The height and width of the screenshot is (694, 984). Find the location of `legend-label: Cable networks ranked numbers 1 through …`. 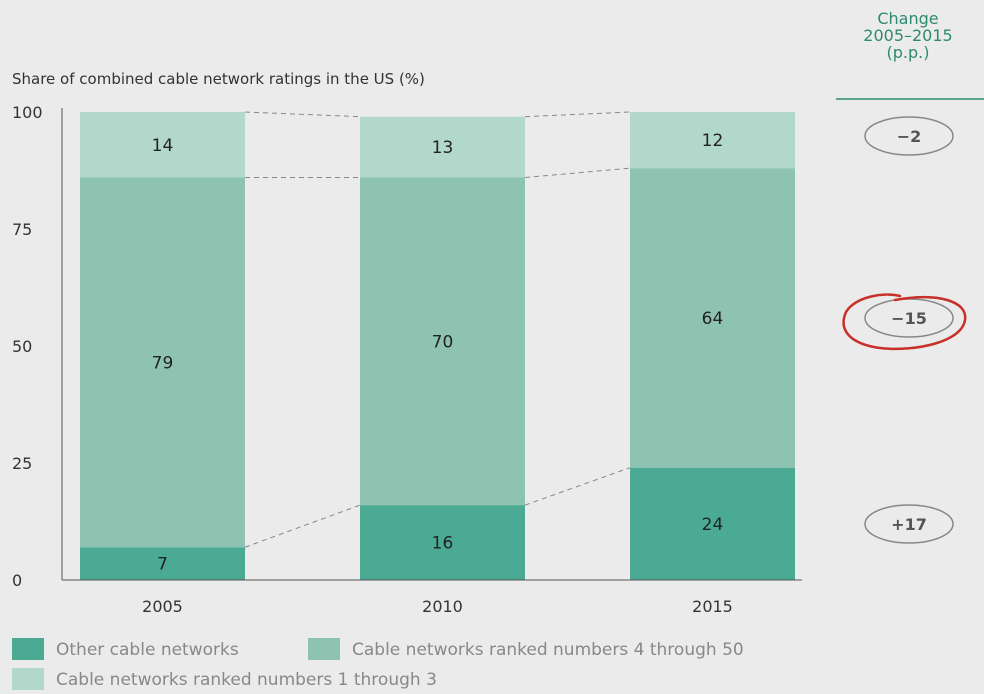

legend-label: Cable networks ranked numbers 1 through … is located at coordinates (246, 680).